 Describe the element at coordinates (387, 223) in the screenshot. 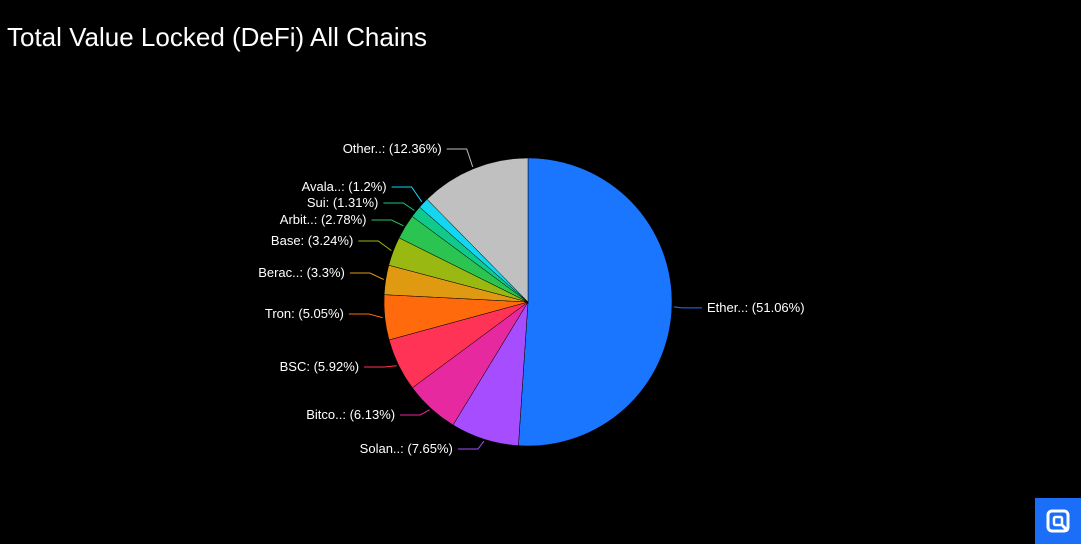

I see `leader-line-arbit` at that location.